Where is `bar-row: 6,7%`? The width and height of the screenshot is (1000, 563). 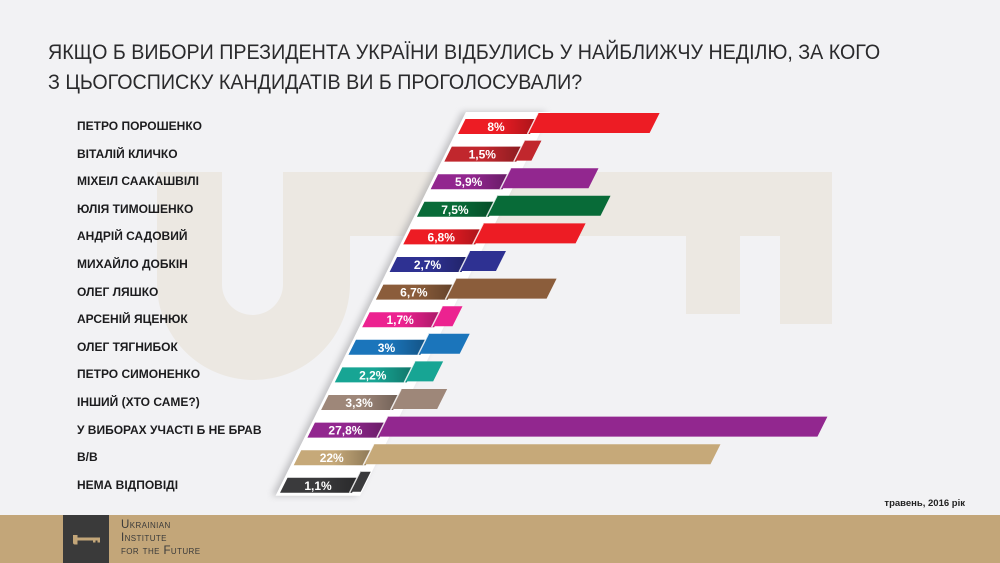 bar-row: 6,7% is located at coordinates (466, 289).